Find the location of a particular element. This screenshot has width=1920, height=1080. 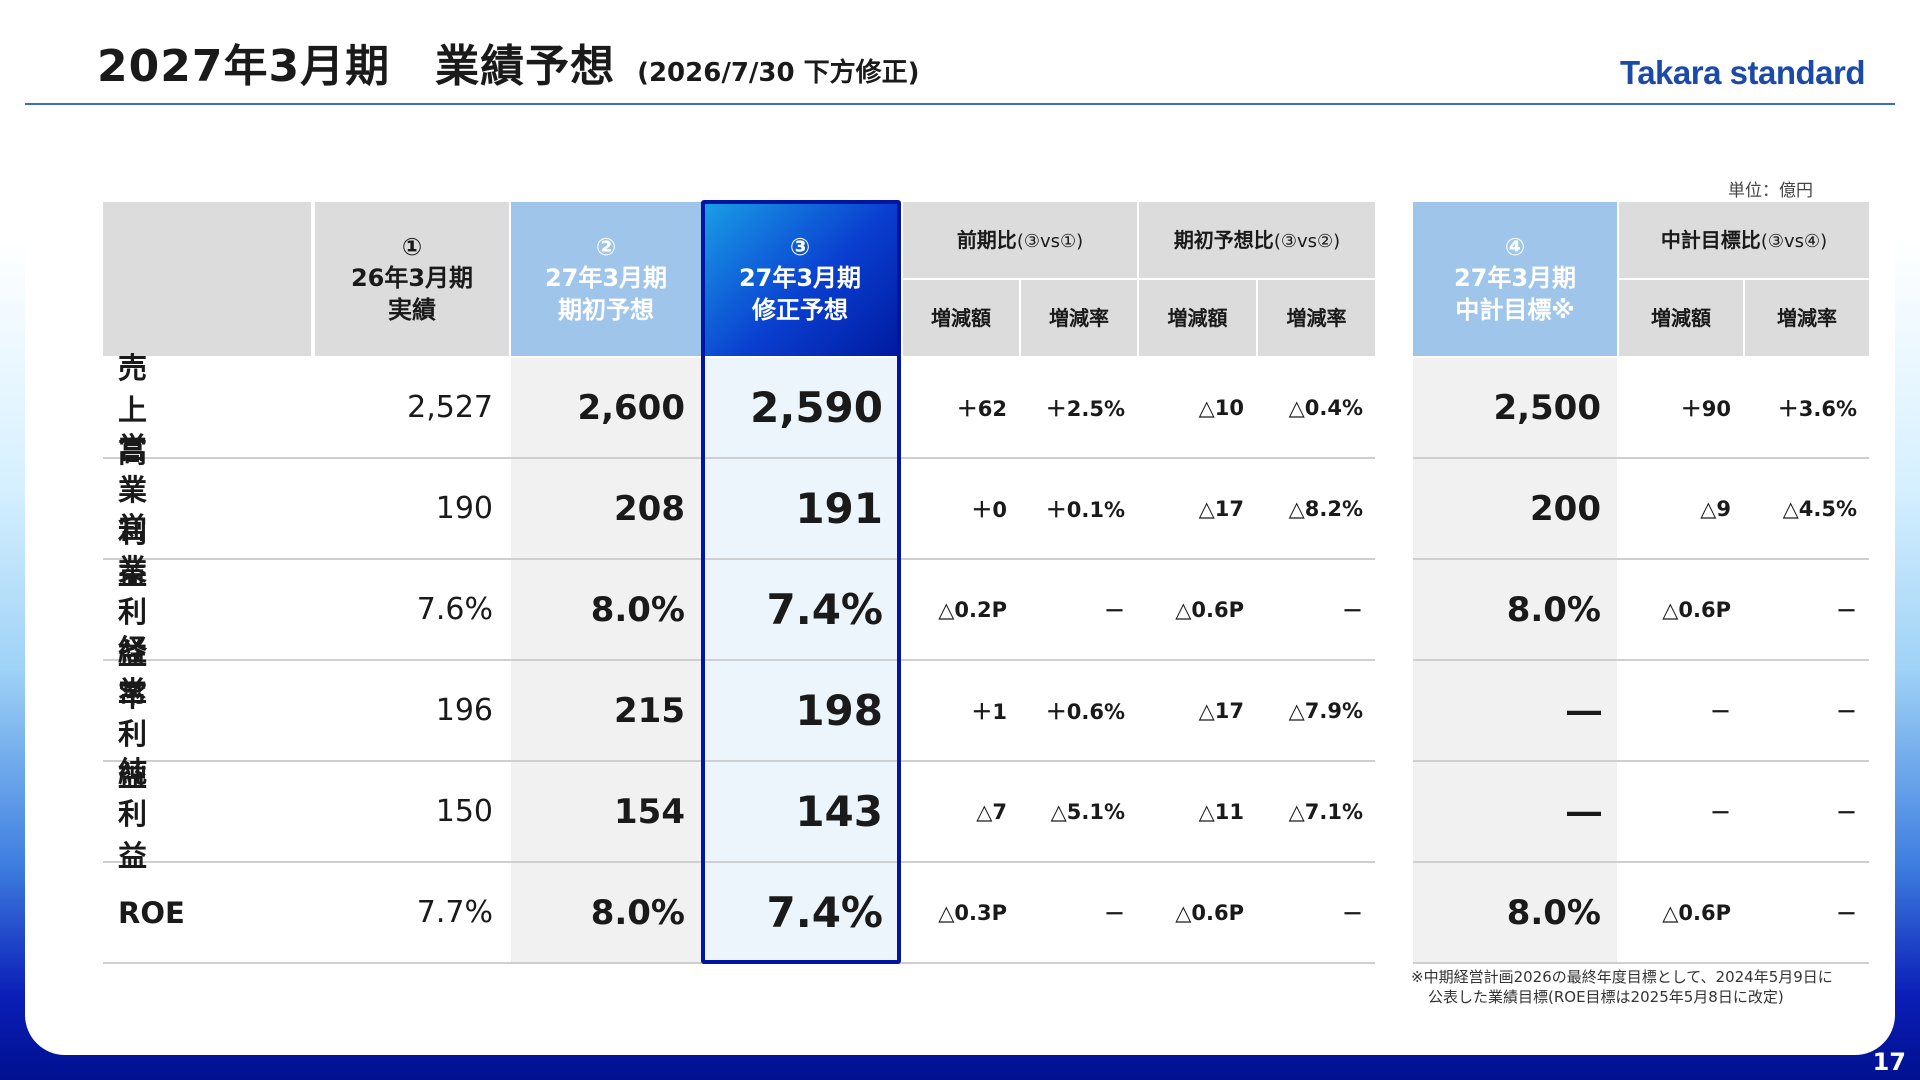

page-subtitle: (2026/7/30 下方修正) is located at coordinates (778, 73).